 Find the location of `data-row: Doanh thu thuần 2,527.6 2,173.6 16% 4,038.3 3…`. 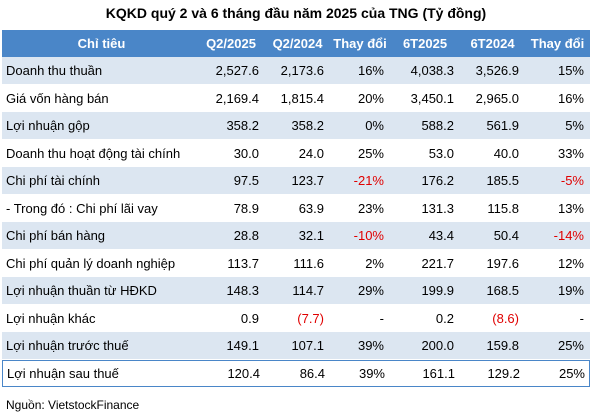

data-row: Doanh thu thuần 2,527.6 2,173.6 16% 4,038.3 3… is located at coordinates (296, 70).